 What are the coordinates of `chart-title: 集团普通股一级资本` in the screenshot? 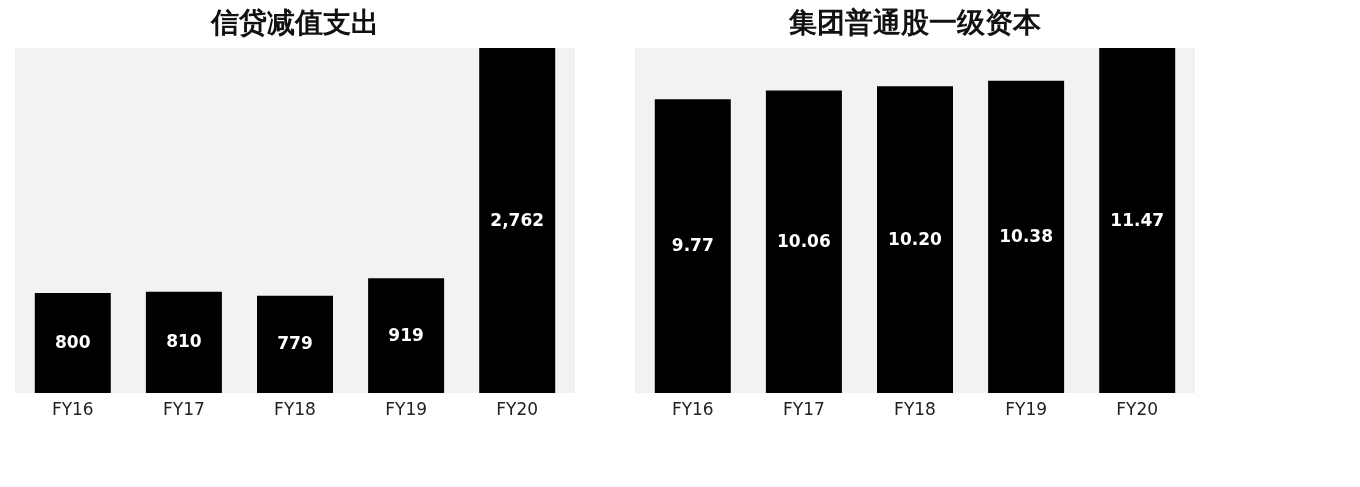 It's located at (915, 22).